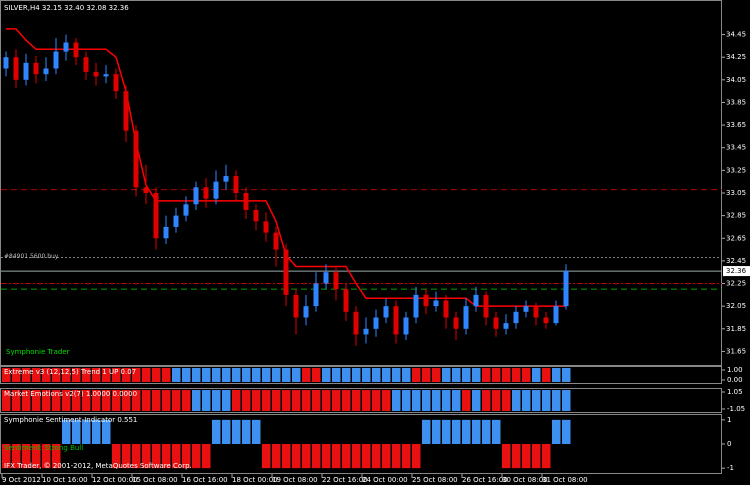 The height and width of the screenshot is (485, 750). Describe the element at coordinates (729, 444) in the screenshot. I see `y-tick-label: 0` at that location.